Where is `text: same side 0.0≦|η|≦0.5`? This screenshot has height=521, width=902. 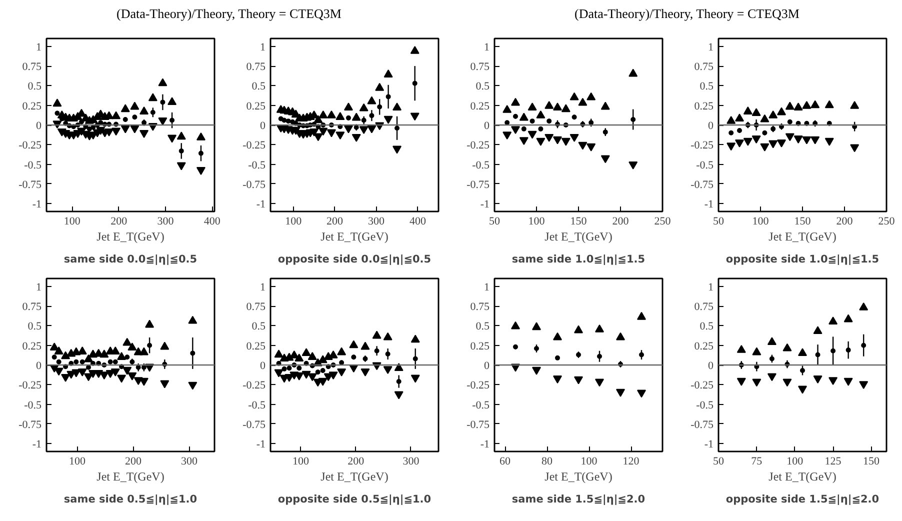 text: same side 0.0≦|η|≦0.5 is located at coordinates (131, 260).